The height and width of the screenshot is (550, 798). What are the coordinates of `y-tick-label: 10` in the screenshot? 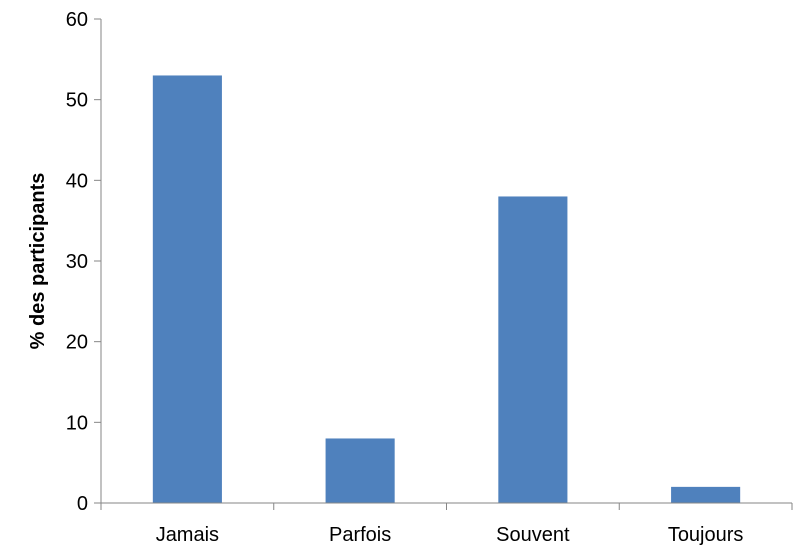 It's located at (77, 423).